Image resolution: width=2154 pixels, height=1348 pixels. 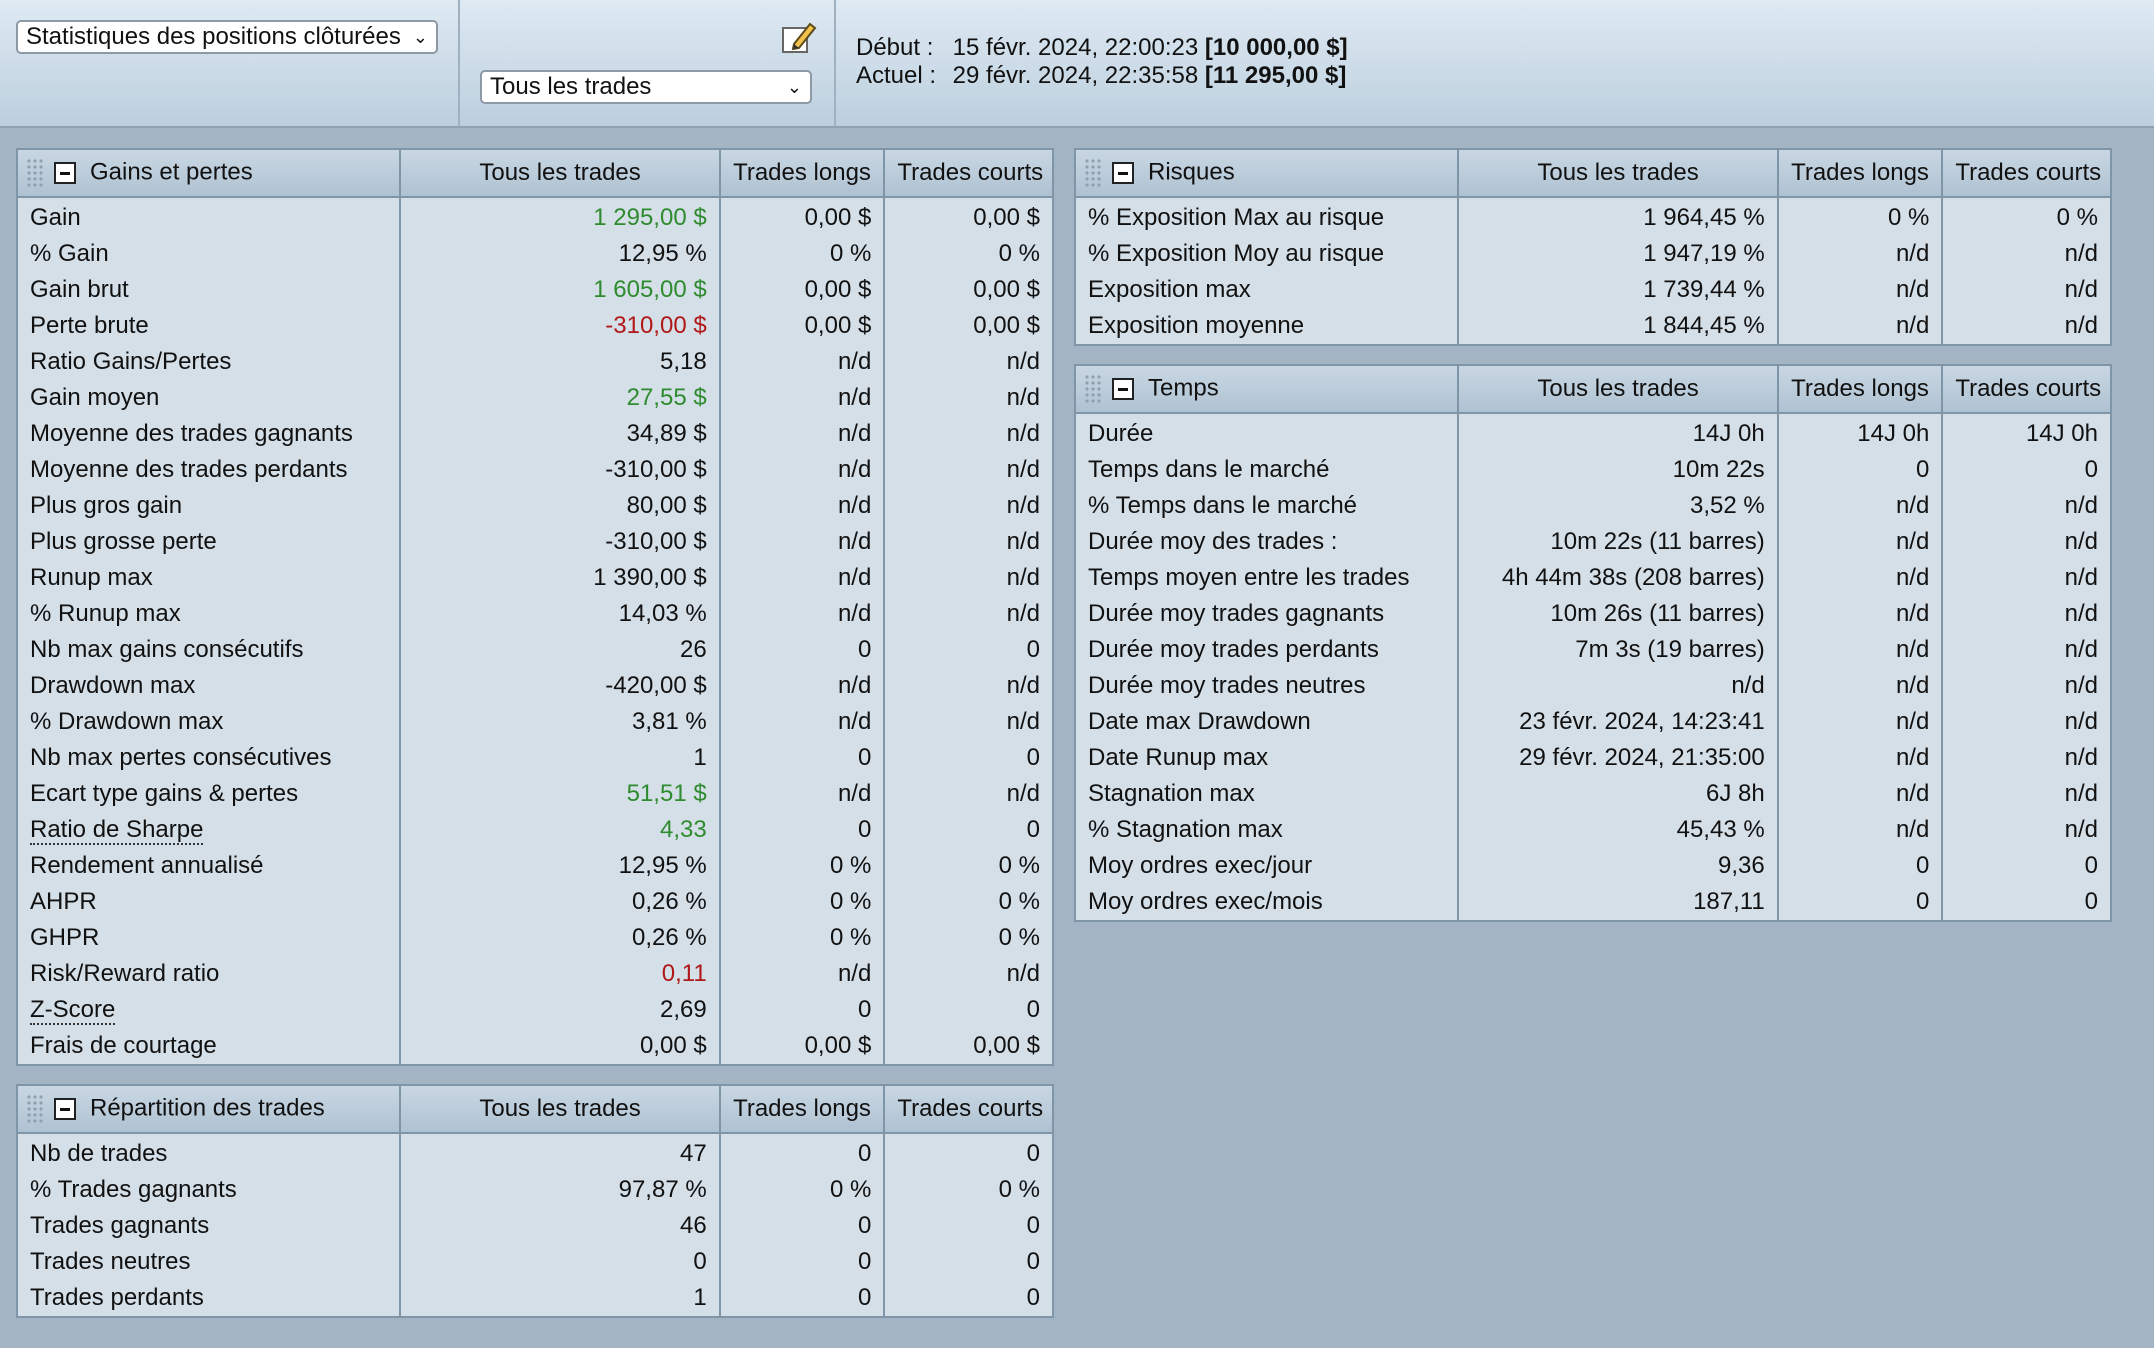 I want to click on value-all-trades: 34,89 $, so click(x=560, y=434).